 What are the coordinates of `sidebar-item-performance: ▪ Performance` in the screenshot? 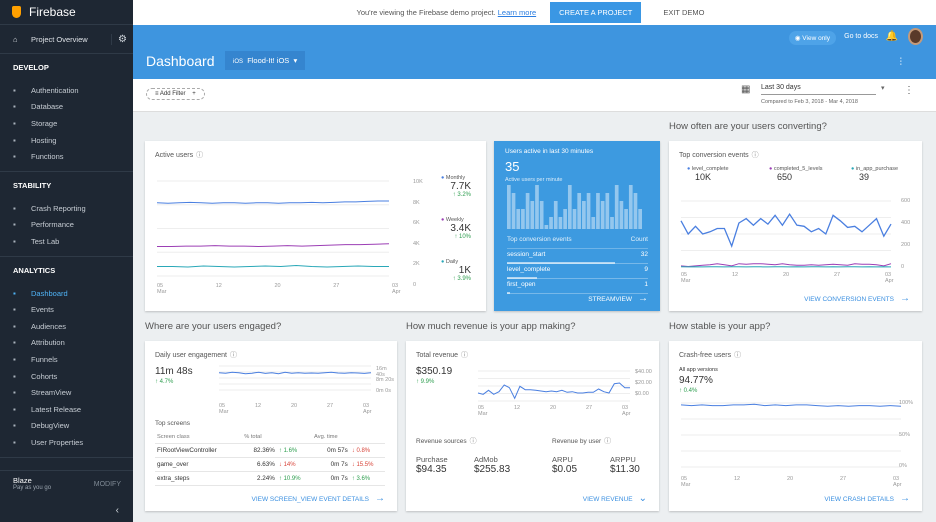 It's located at (43, 225).